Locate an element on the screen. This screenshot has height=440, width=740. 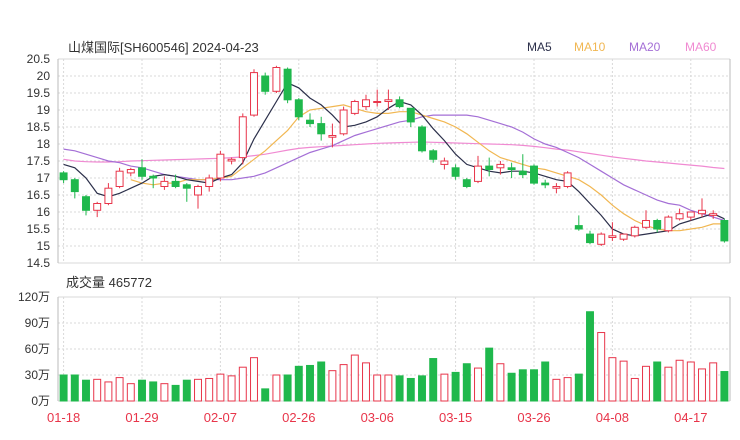
price-tick-label: 15 is located at coordinates (44, 246).